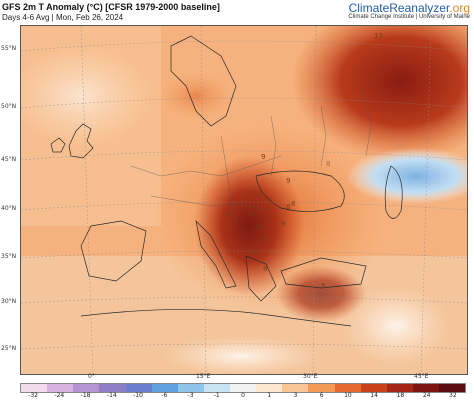 This screenshot has height=402, width=474. I want to click on anatolia-warm-core, so click(321, 294).